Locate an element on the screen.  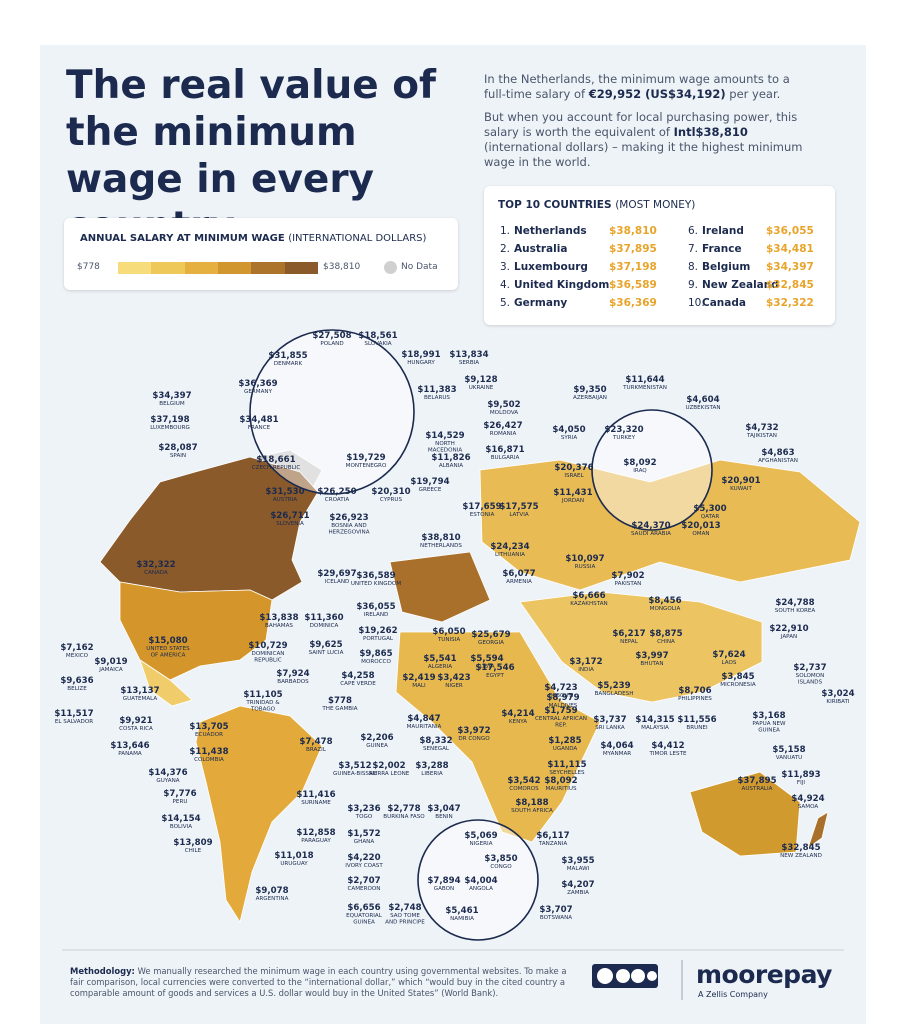
country-amount: $11,105 is located at coordinates (262, 695).